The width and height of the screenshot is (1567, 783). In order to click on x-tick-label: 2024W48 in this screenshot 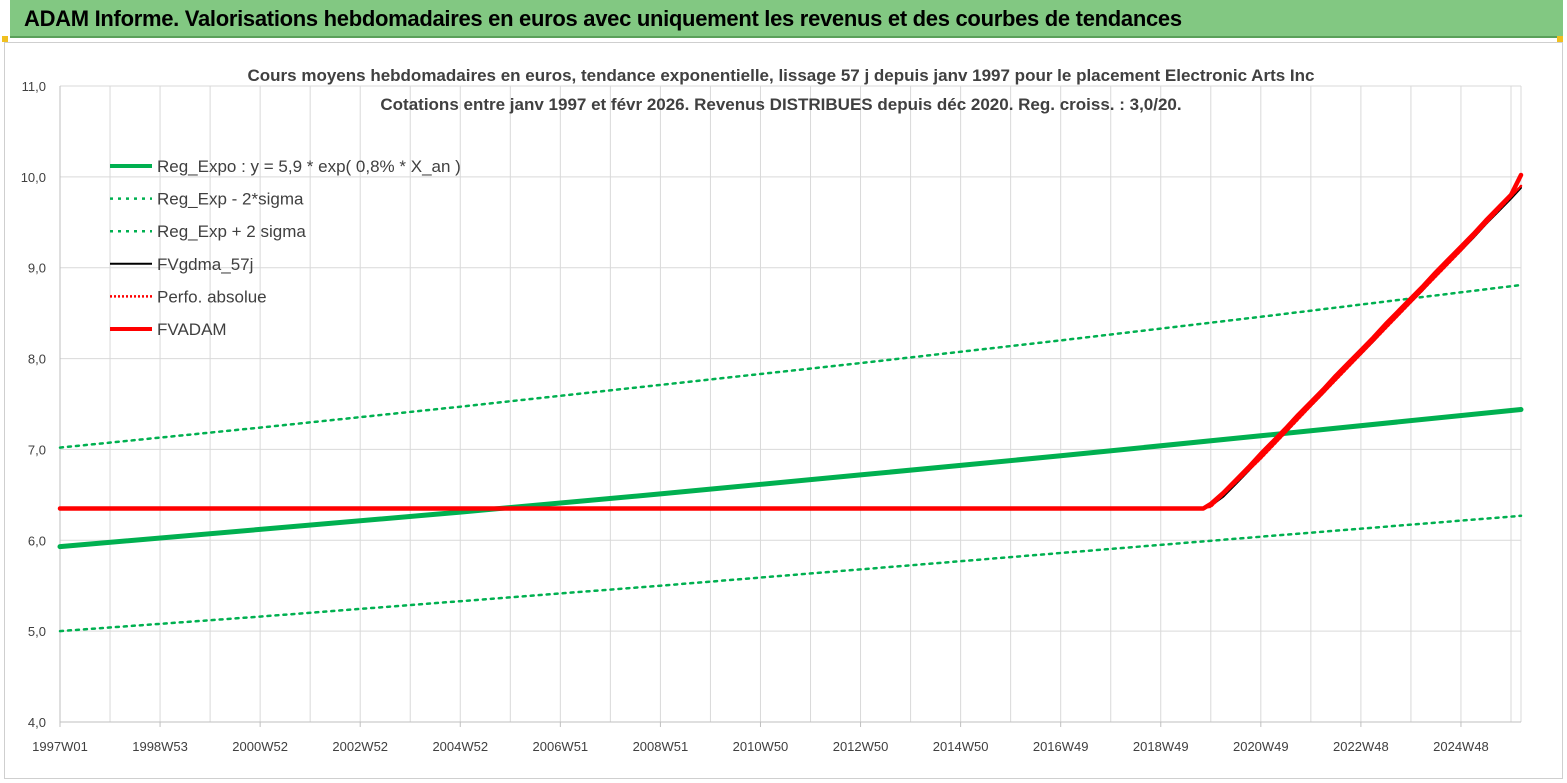, I will do `click(1461, 746)`.